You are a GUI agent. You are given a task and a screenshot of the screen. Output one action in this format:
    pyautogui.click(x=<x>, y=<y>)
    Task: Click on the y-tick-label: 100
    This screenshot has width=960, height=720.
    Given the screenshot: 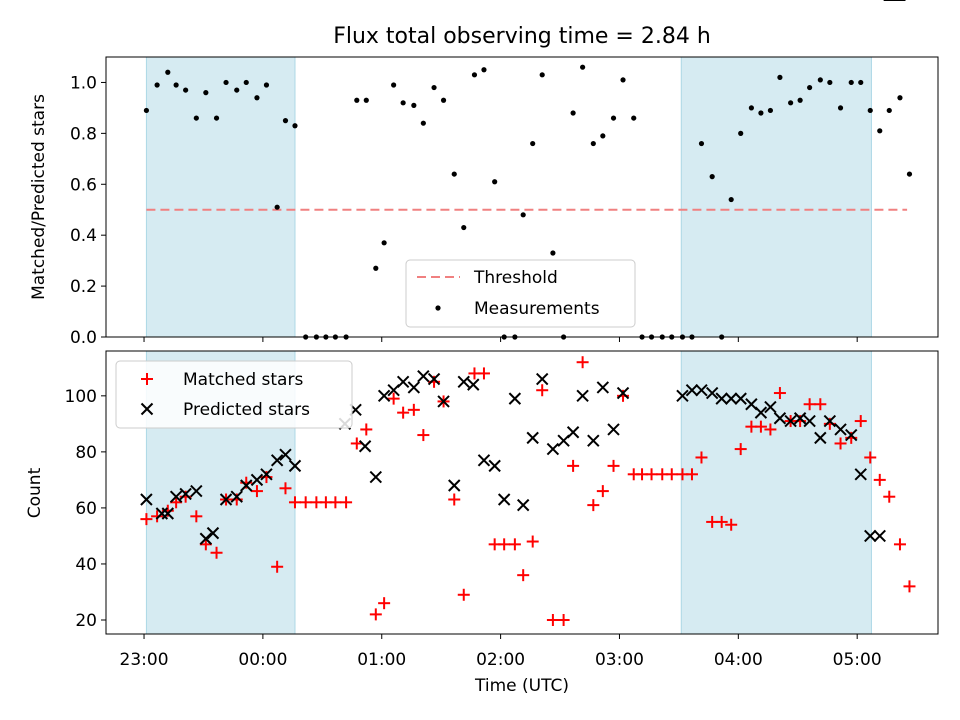 What is the action you would take?
    pyautogui.click(x=81, y=397)
    